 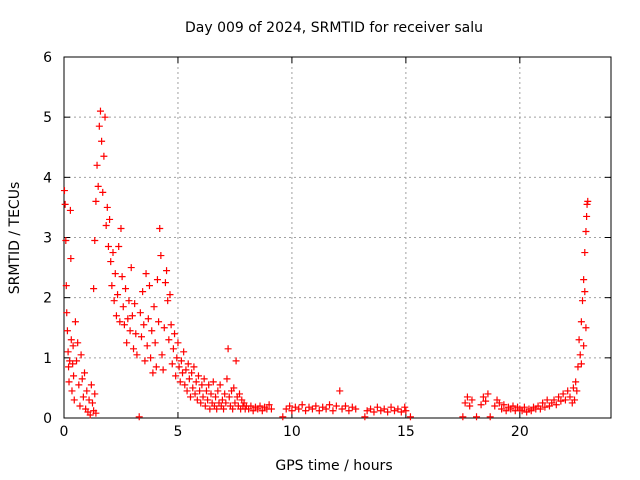 I want to click on y-tick-label: 1, so click(x=47, y=359).